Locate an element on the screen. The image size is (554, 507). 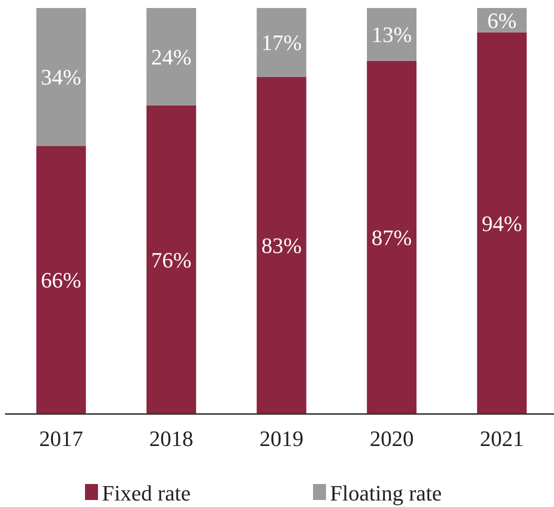
x-tick-label: 2021 is located at coordinates (502, 438).